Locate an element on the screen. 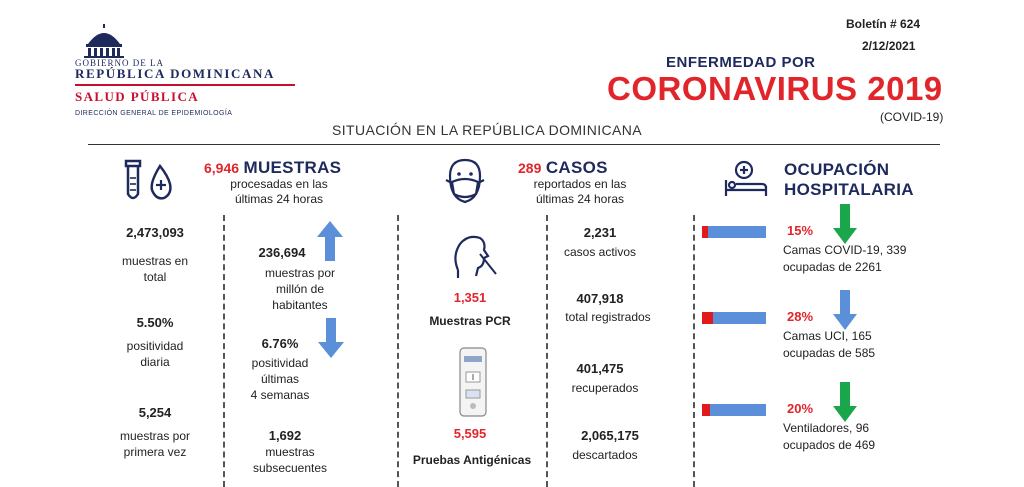 Image resolution: width=1024 pixels, height=487 pixels. pcr-value: 1,351 is located at coordinates (470, 297).